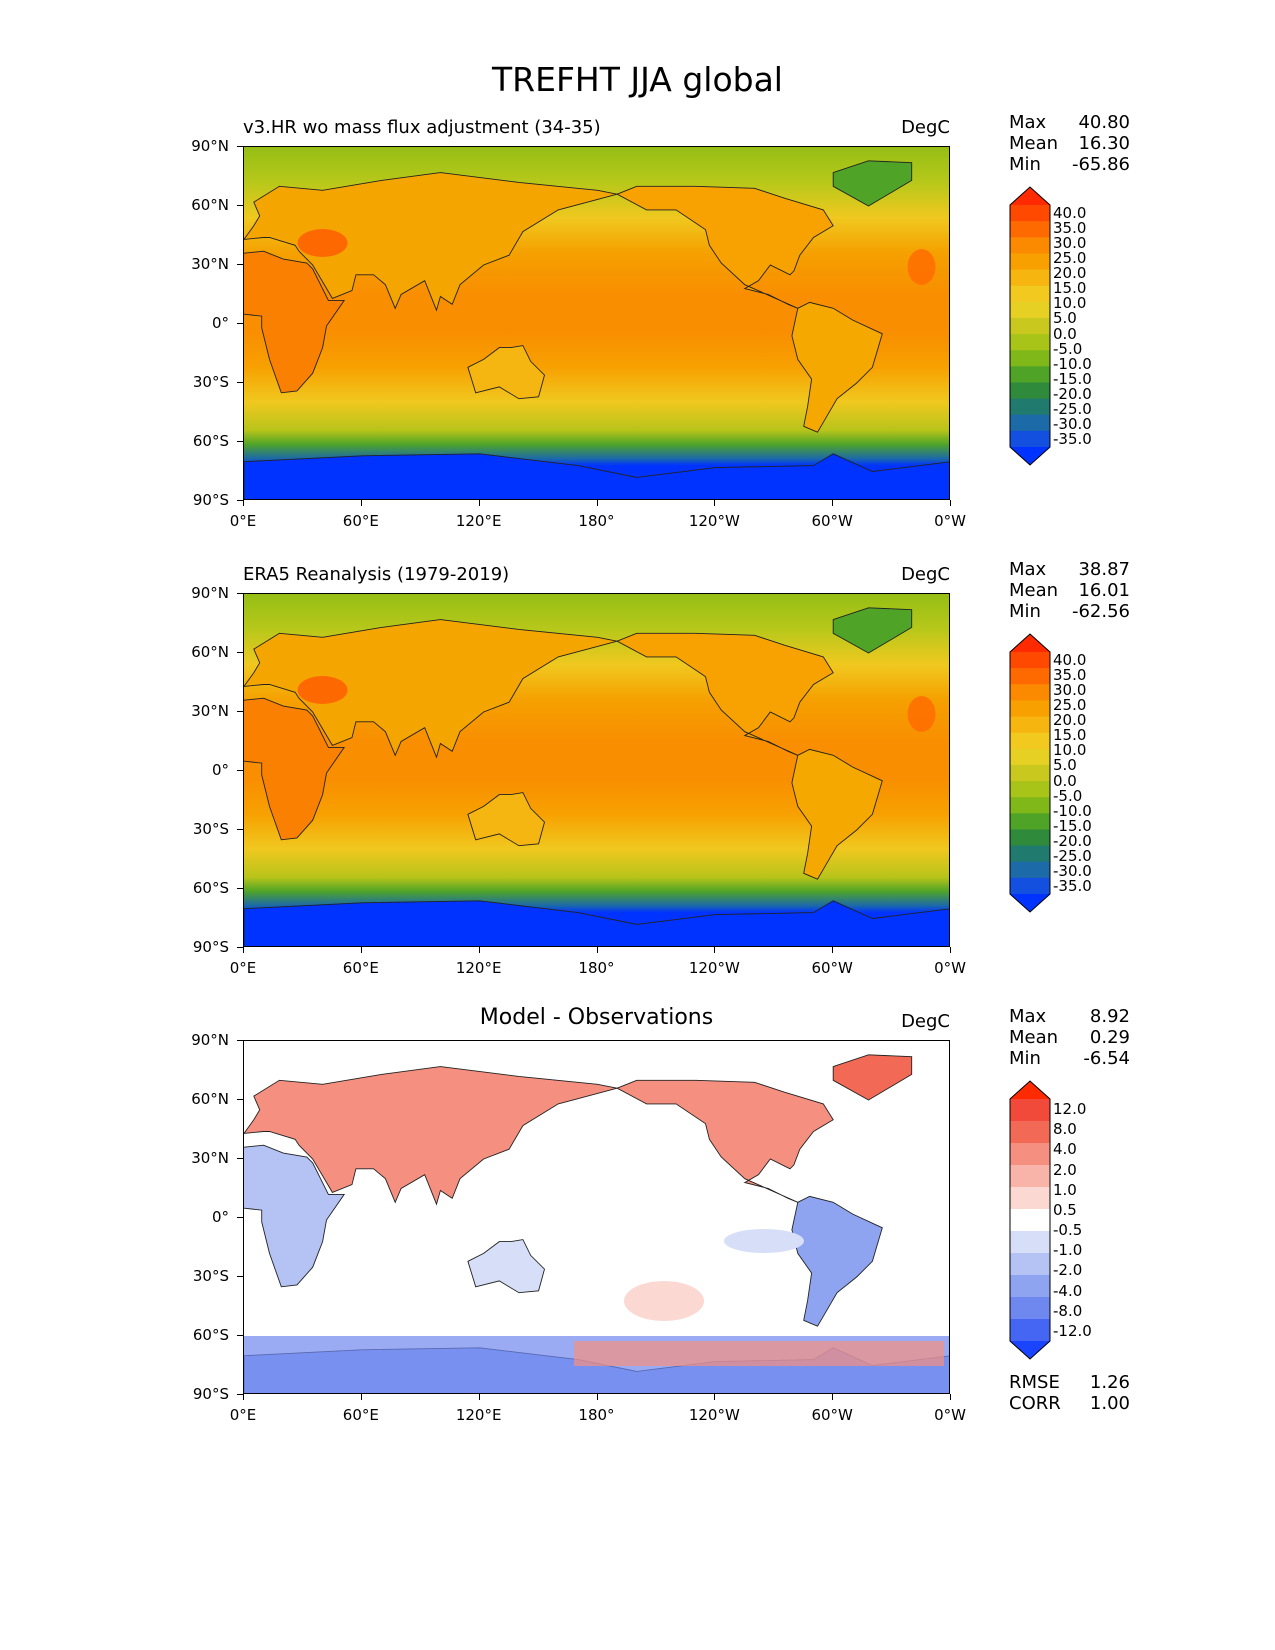 This screenshot has width=1275, height=1650. I want to click on colorbar-tick-label: 5.0, so click(1065, 318).